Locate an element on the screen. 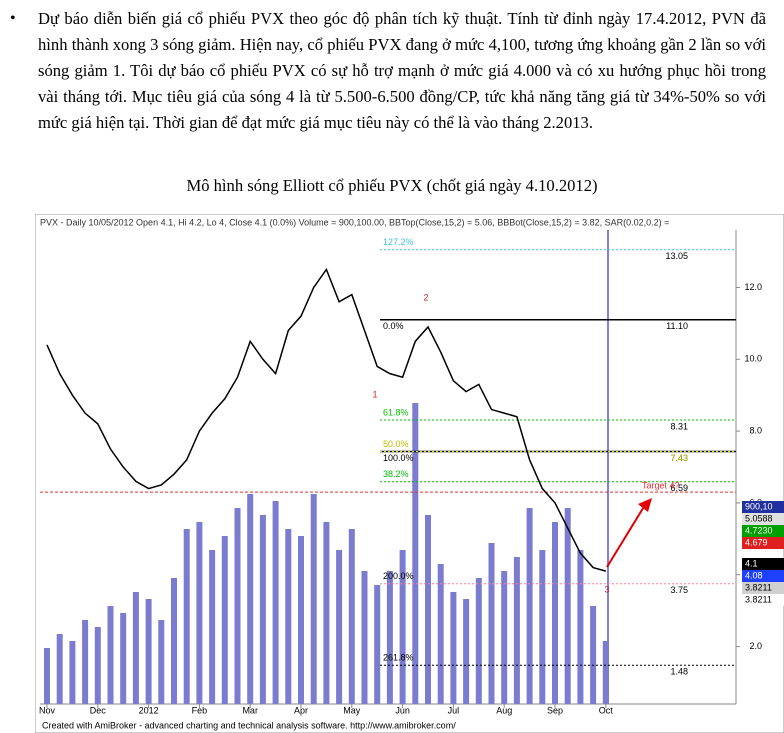 The width and height of the screenshot is (784, 733). fib-ratio: 38.2% is located at coordinates (396, 474).